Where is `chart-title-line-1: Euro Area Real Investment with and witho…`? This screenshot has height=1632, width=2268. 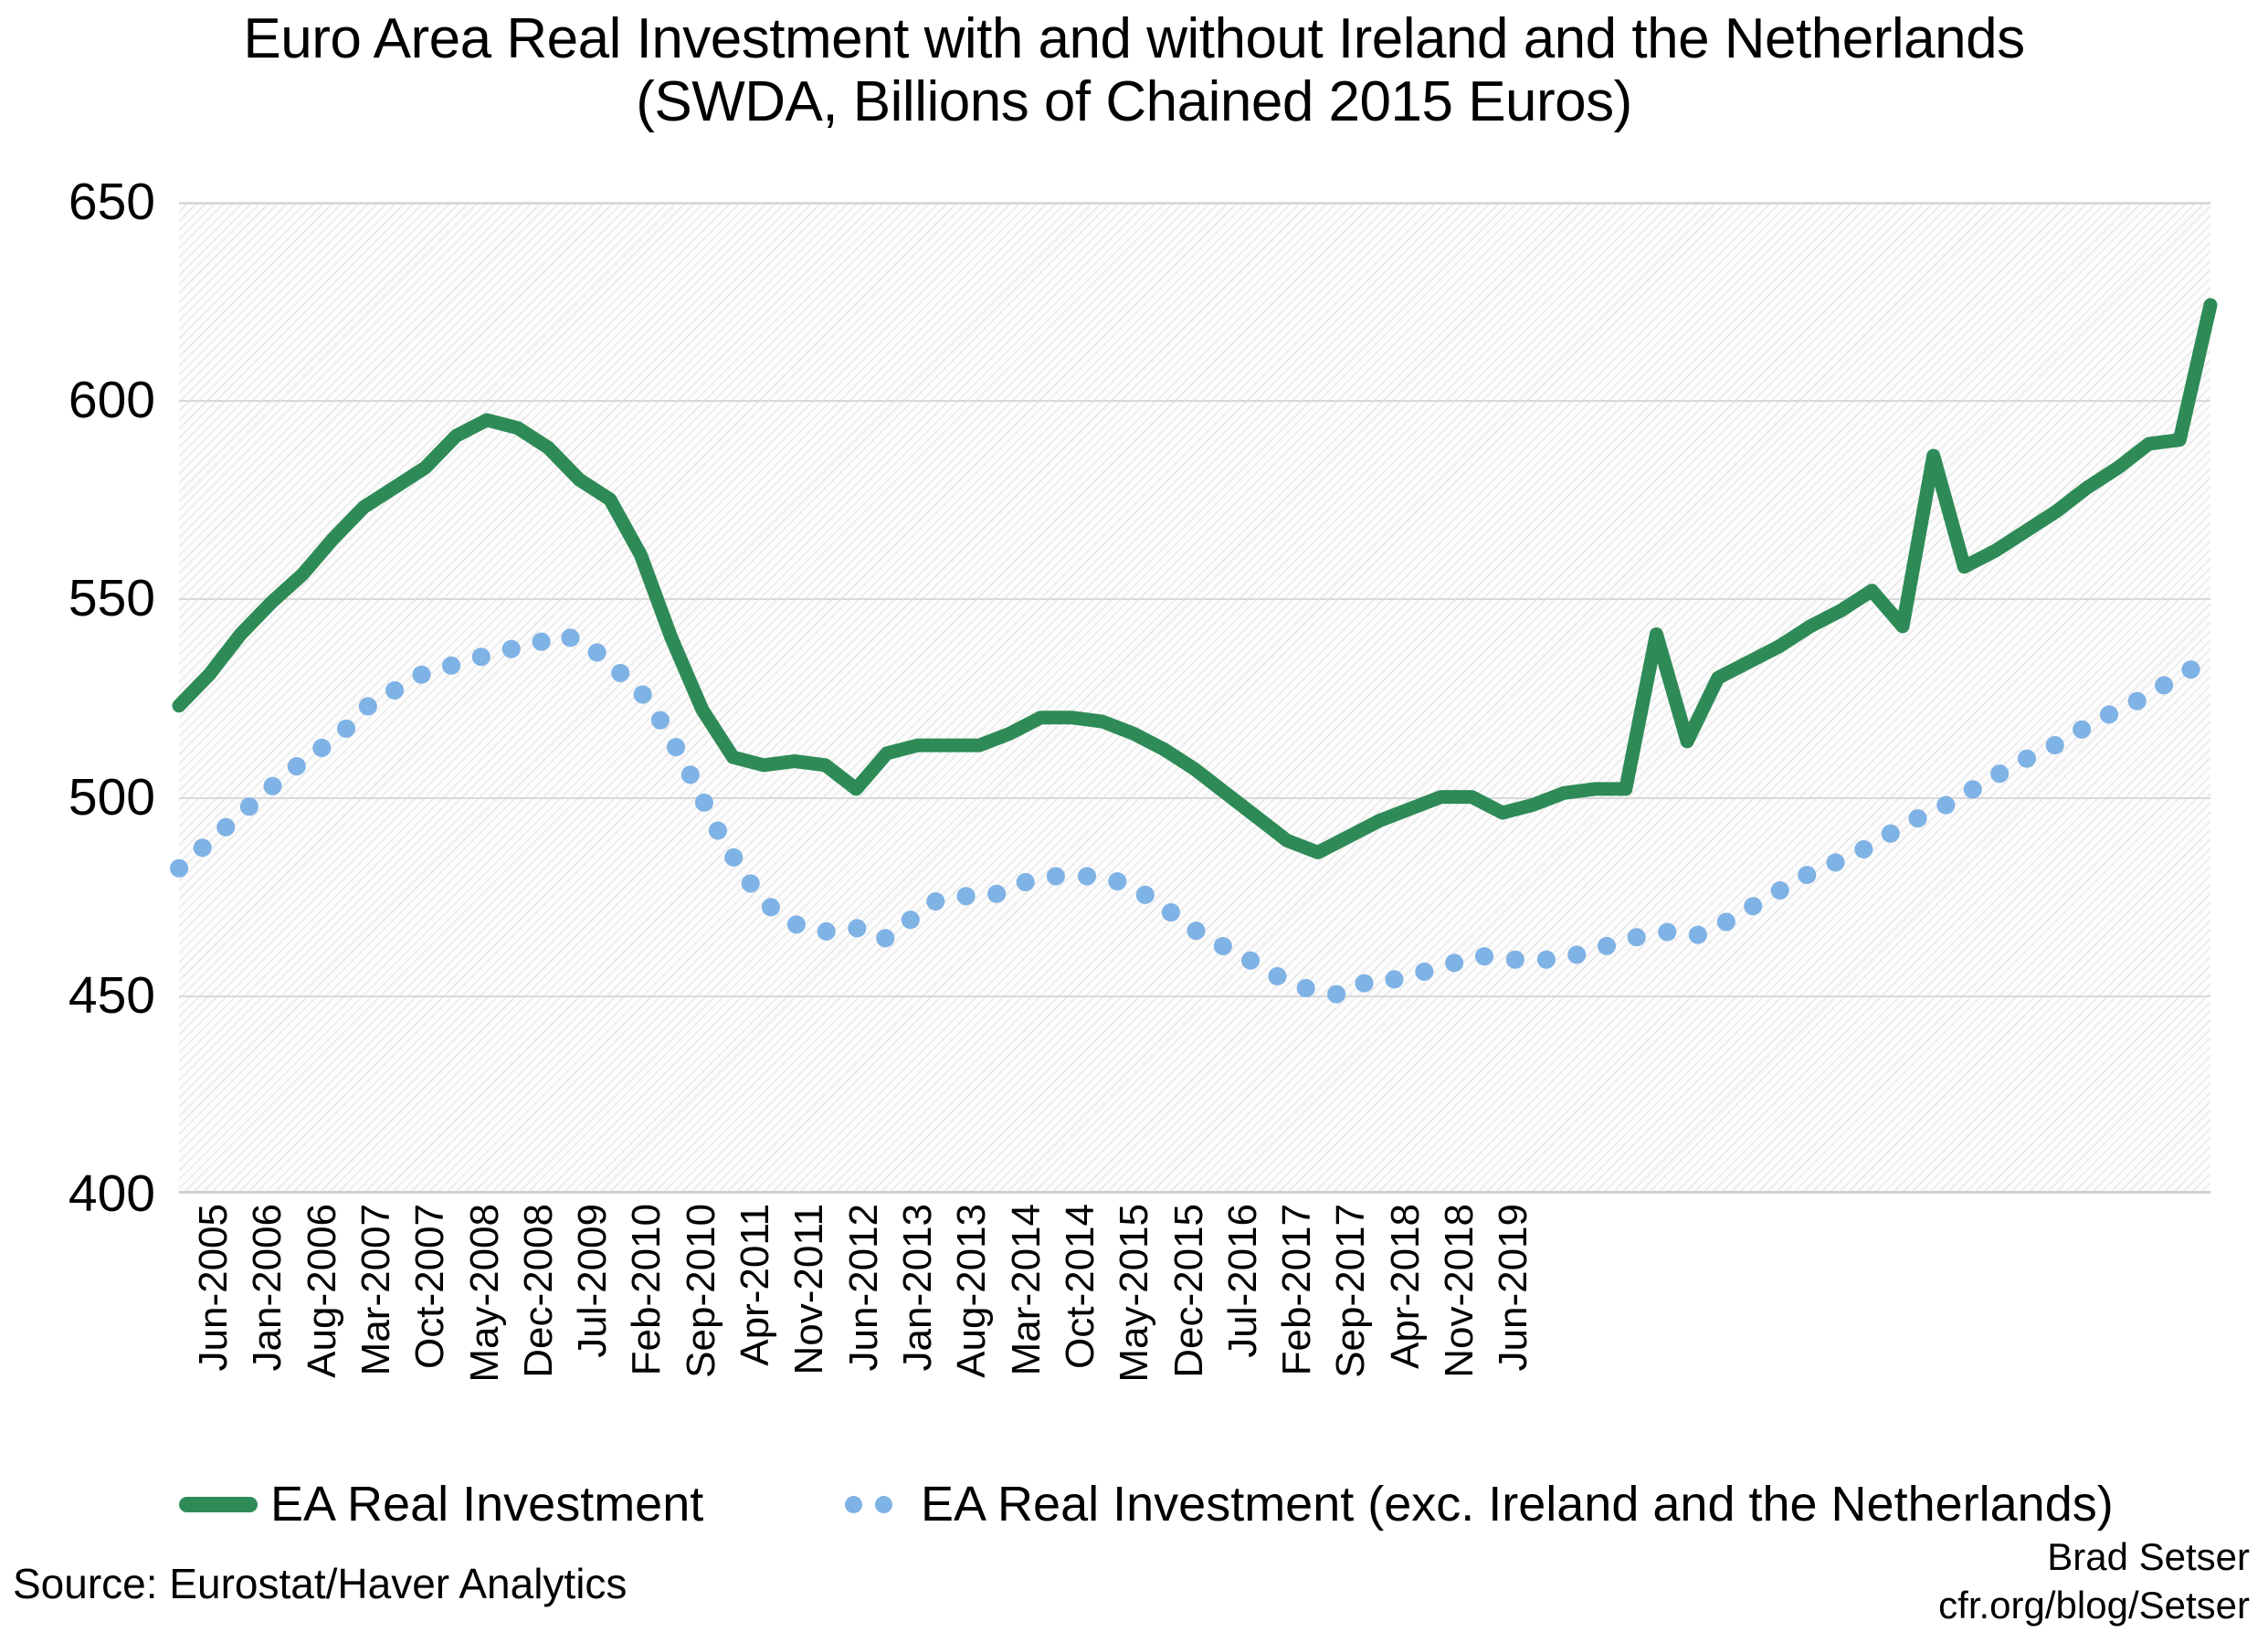
chart-title-line-1: Euro Area Real Investment with and witho… is located at coordinates (1134, 38).